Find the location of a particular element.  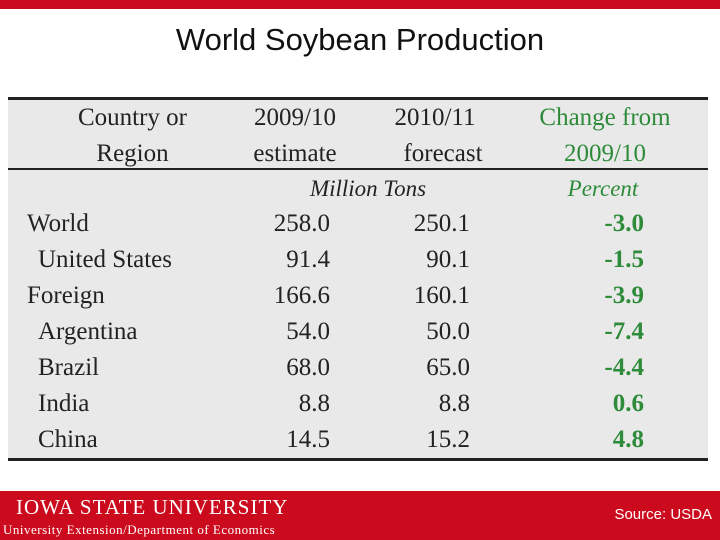

header-forecast-line1: 2010/11 is located at coordinates (435, 117).